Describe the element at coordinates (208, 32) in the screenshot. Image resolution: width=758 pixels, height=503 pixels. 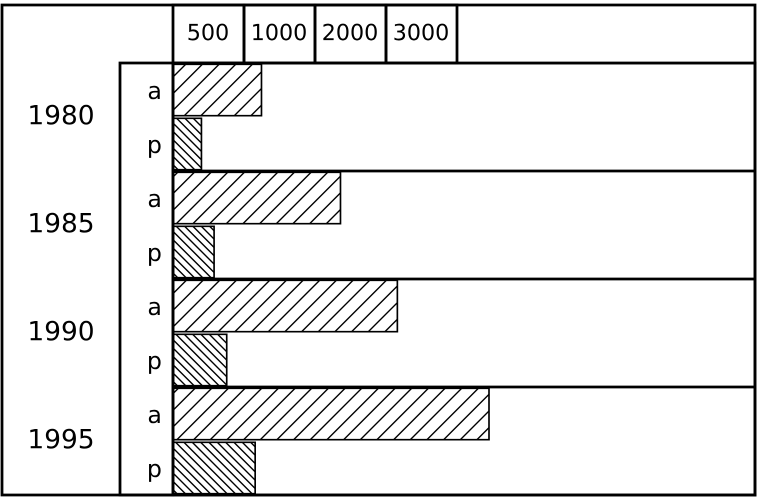
I see `text: 500` at that location.